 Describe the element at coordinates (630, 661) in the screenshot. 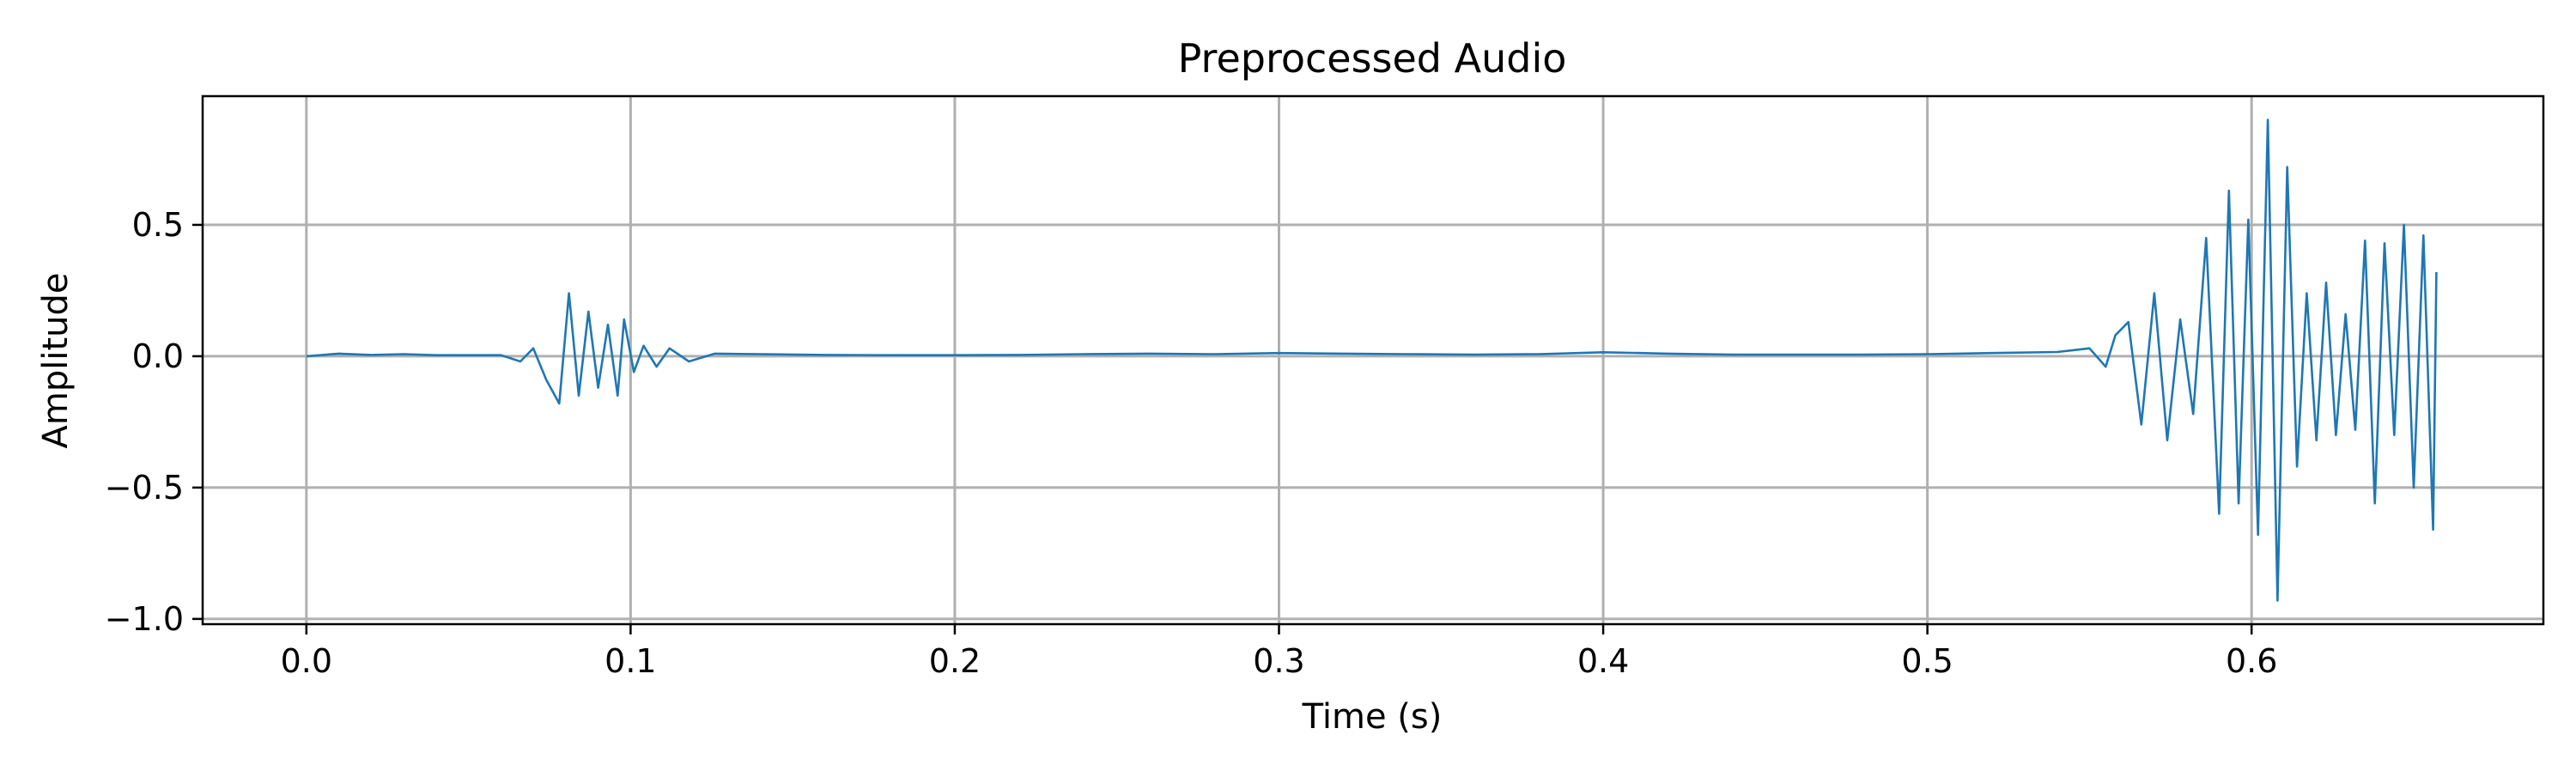

I see `x-tick-label: 0.1` at that location.